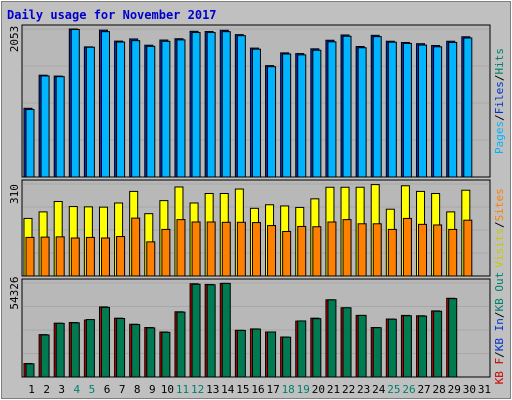 This screenshot has height=400, width=512. I want to click on legend-bottom-part-4: KB Out, so click(499, 292).